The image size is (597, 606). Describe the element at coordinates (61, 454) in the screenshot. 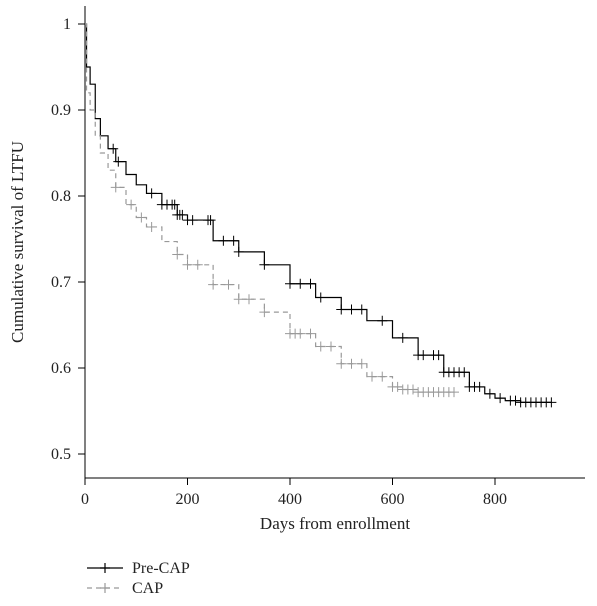

I see `y-tick-label: 0.5` at that location.